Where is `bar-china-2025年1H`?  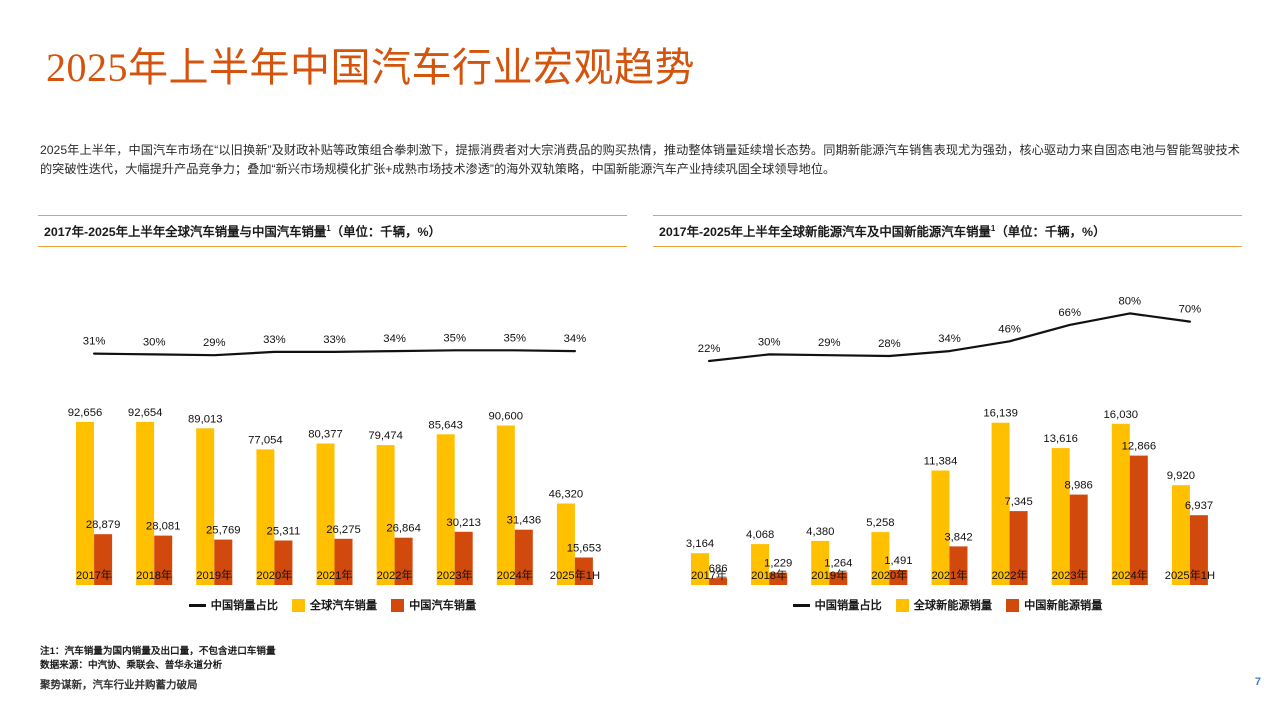 bar-china-2025年1H is located at coordinates (1198, 550).